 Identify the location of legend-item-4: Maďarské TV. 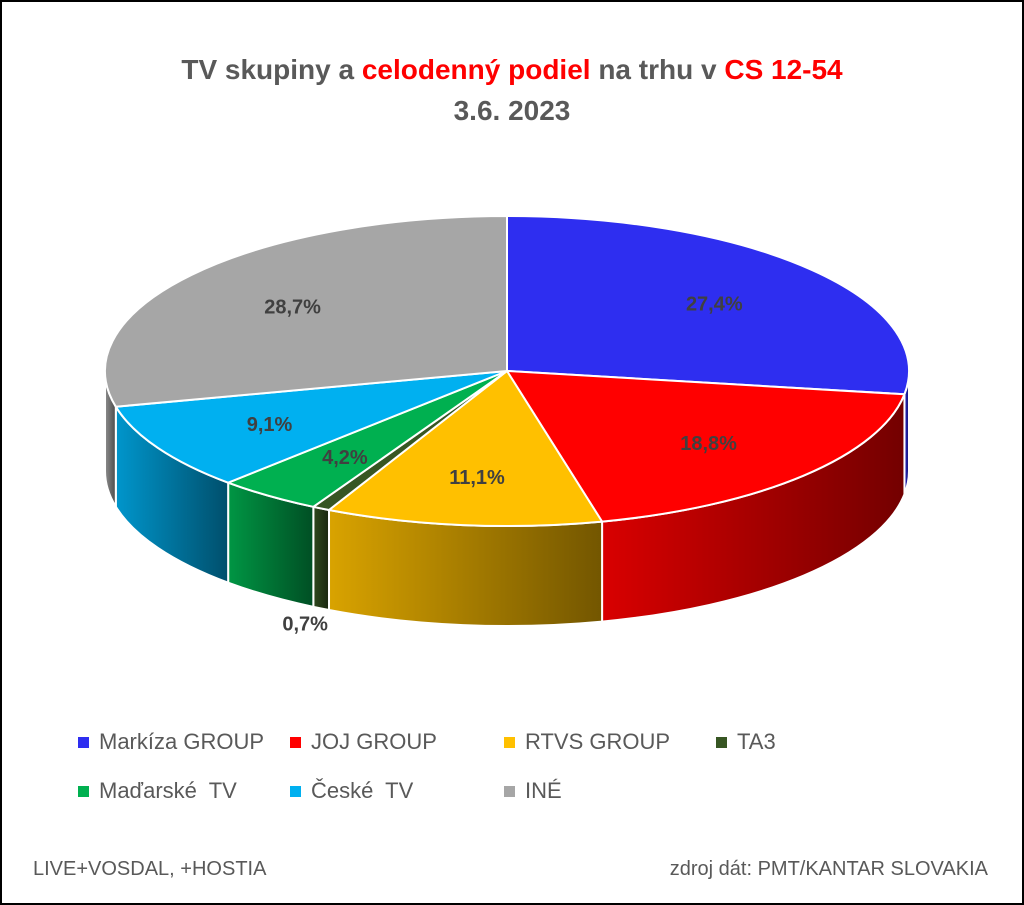
(157, 791).